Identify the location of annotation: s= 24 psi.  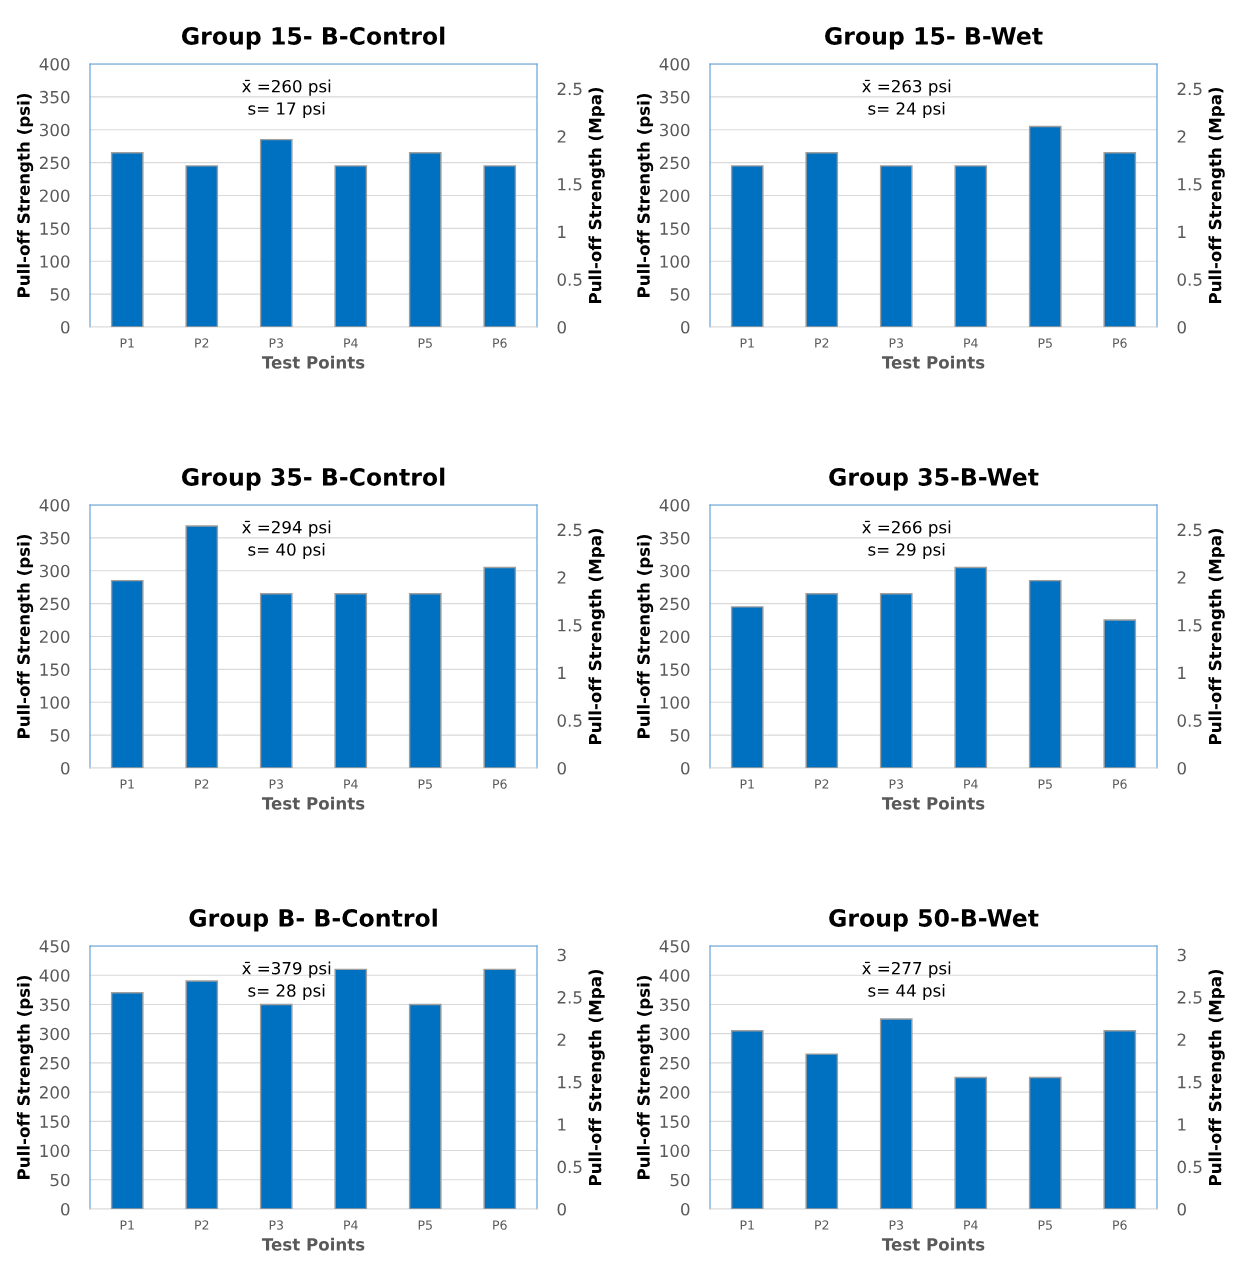
(906, 110).